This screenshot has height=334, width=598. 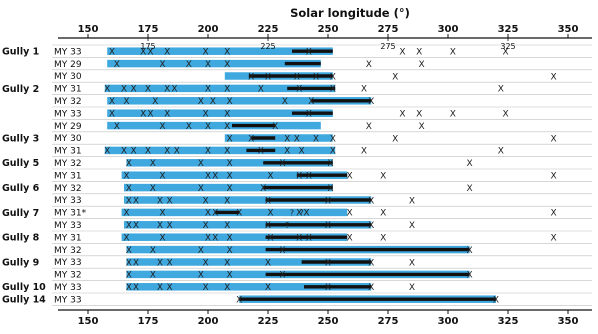 What do you see at coordinates (68, 127) in the screenshot?
I see `mars-year-label: MY 29` at bounding box center [68, 127].